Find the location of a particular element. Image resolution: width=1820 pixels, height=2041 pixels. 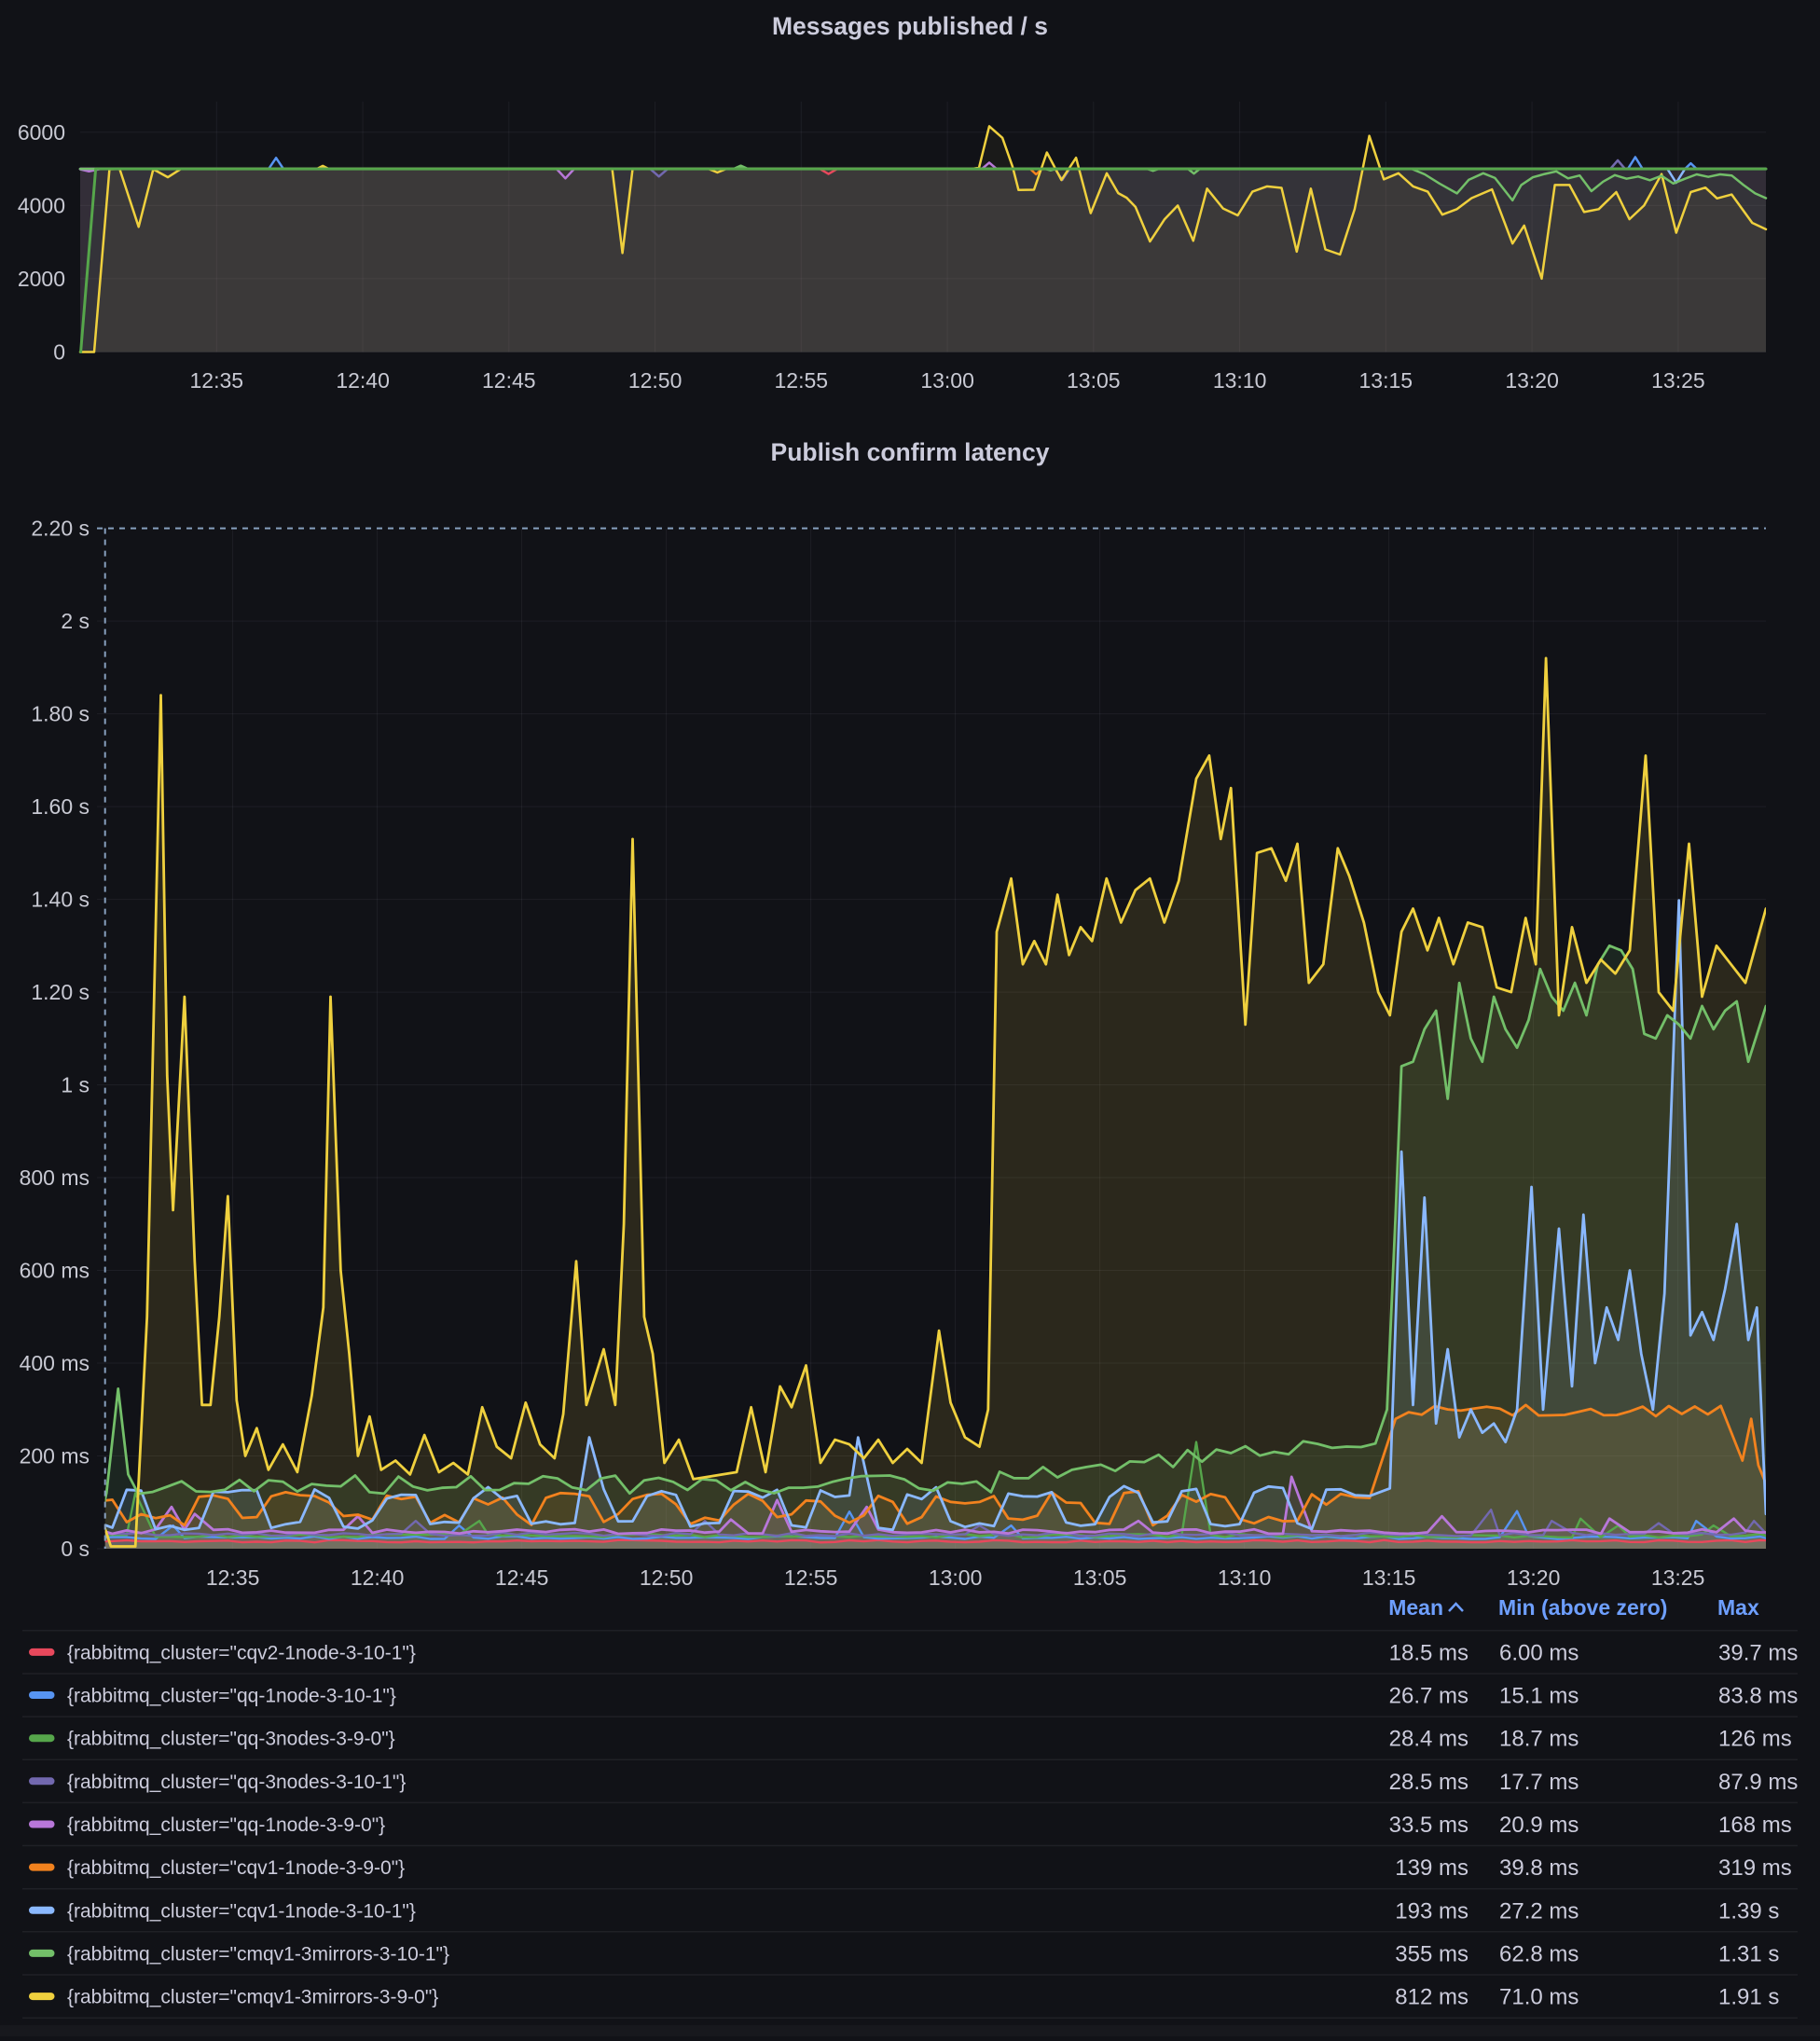

svg-text: 319 ms is located at coordinates (1755, 1868).